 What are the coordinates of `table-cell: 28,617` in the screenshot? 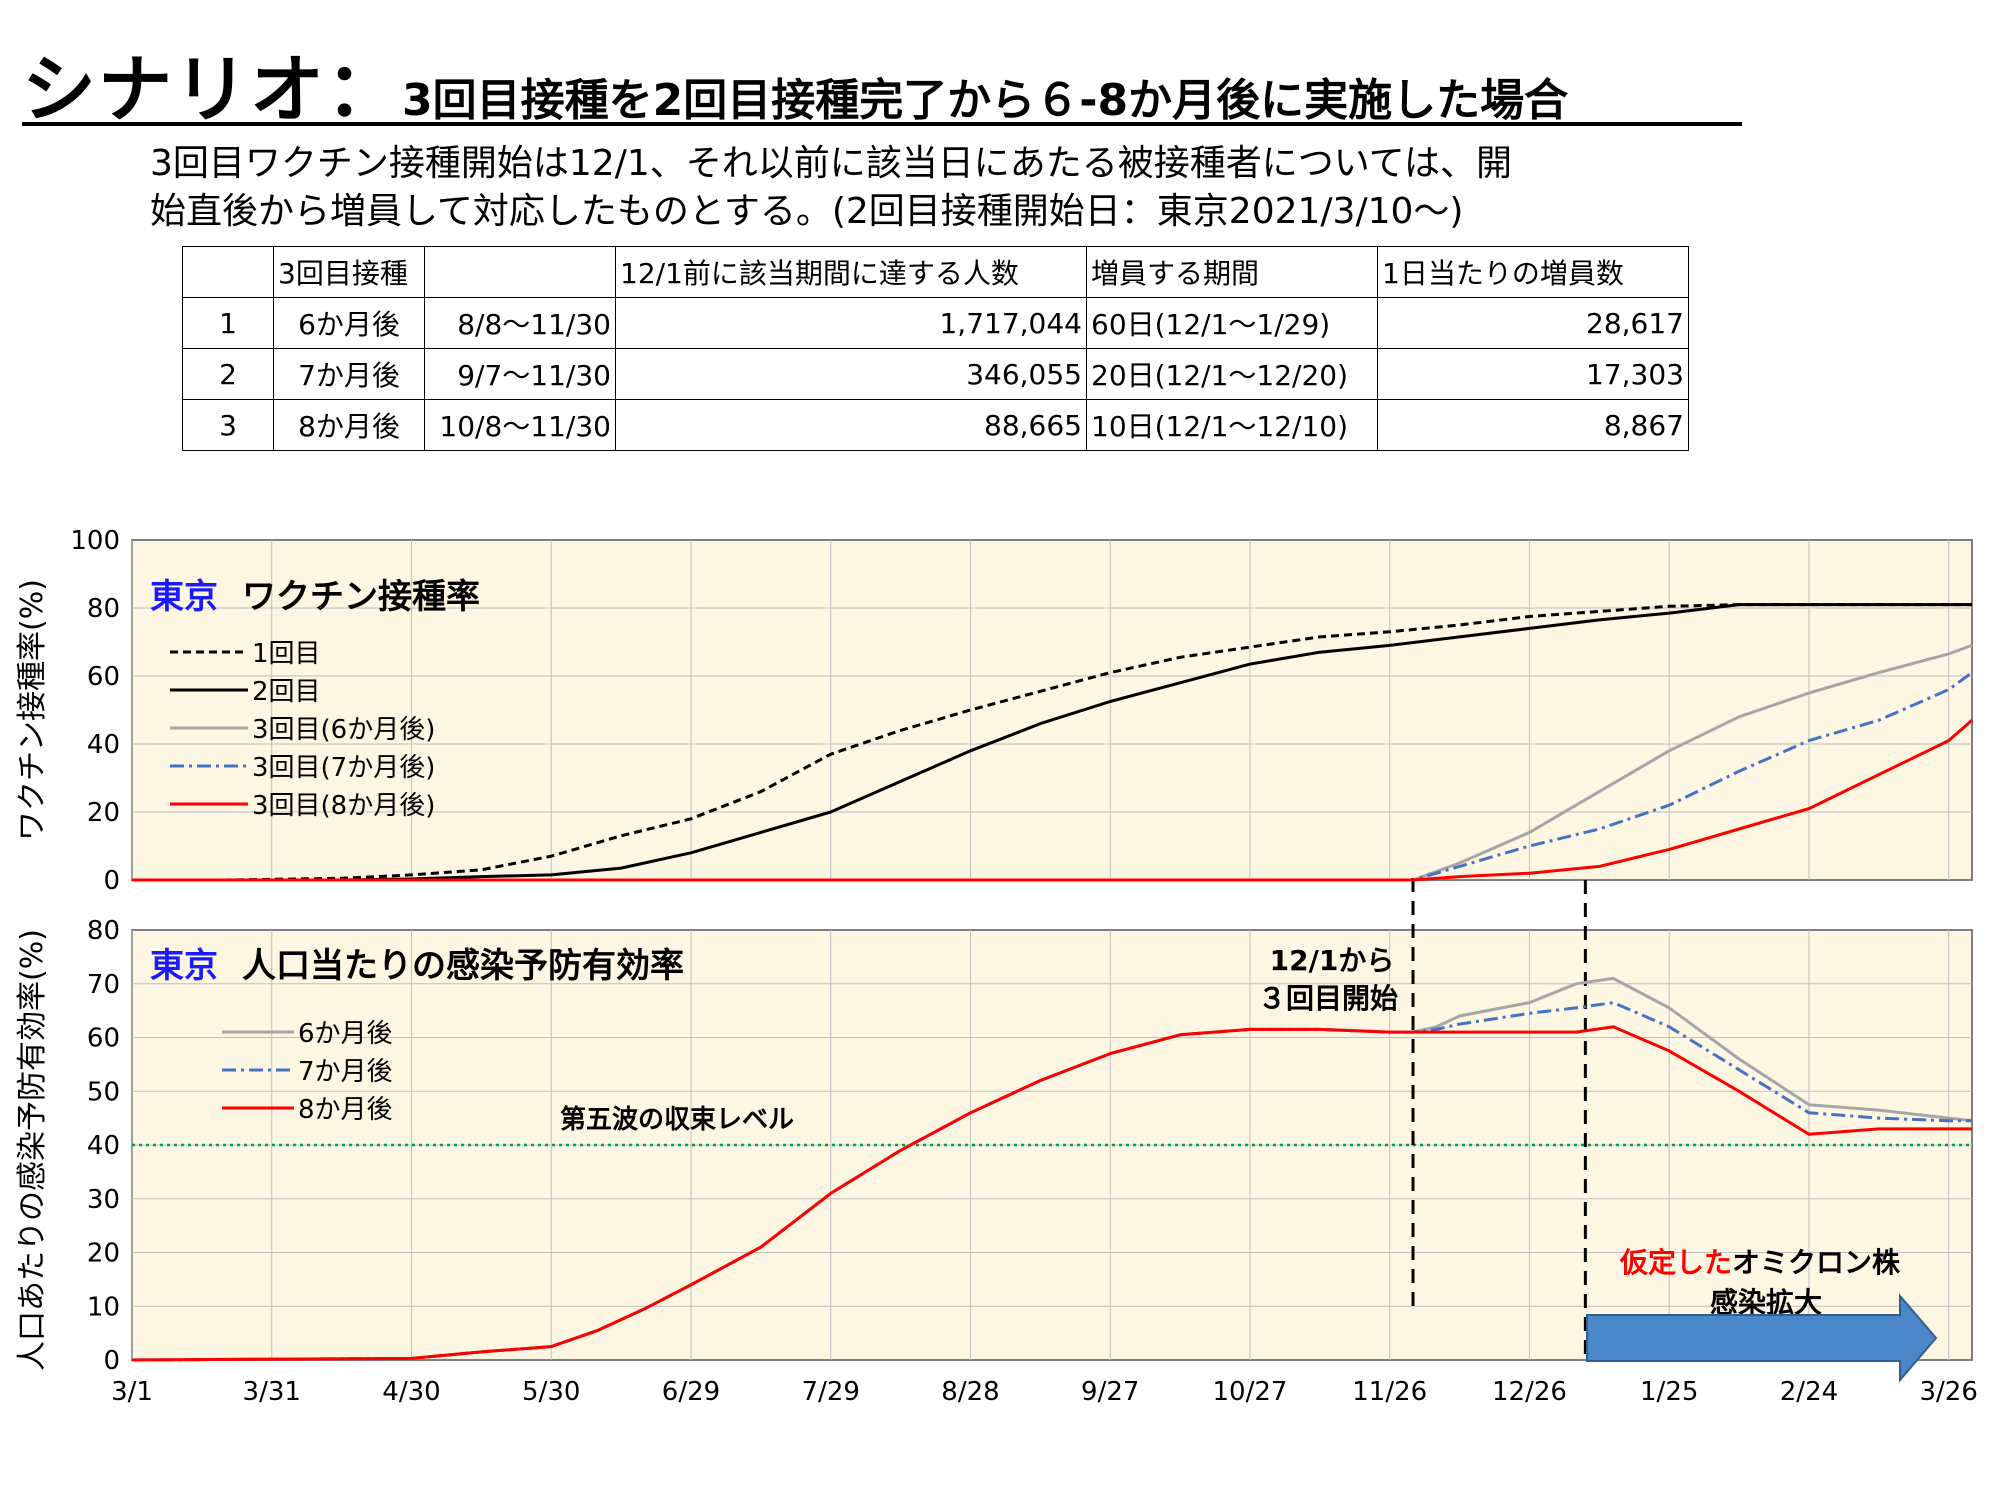 It's located at (1533, 323).